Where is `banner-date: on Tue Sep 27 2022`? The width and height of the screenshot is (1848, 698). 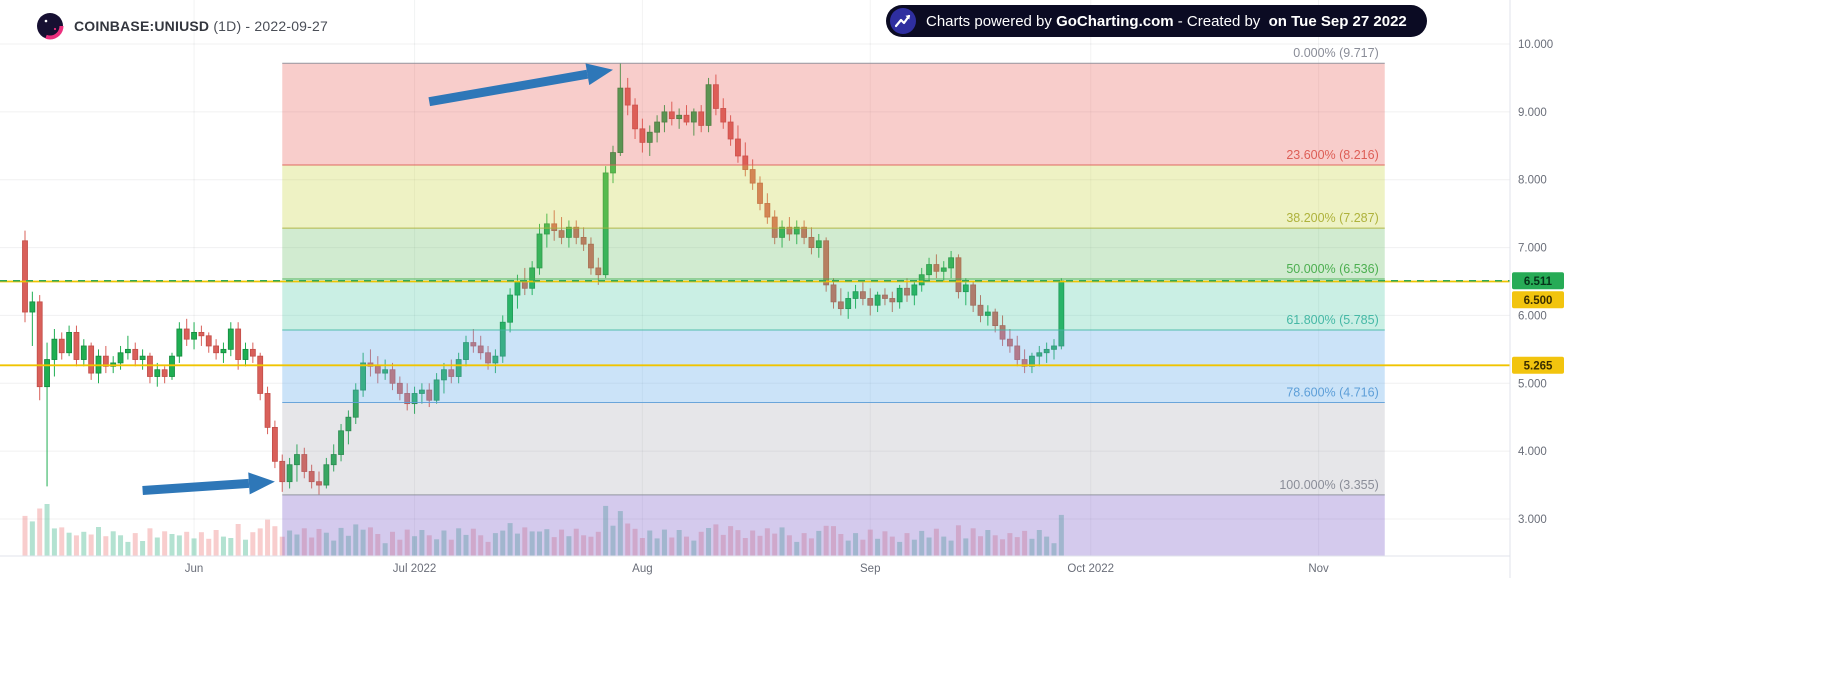 banner-date: on Tue Sep 27 2022 is located at coordinates (1335, 21).